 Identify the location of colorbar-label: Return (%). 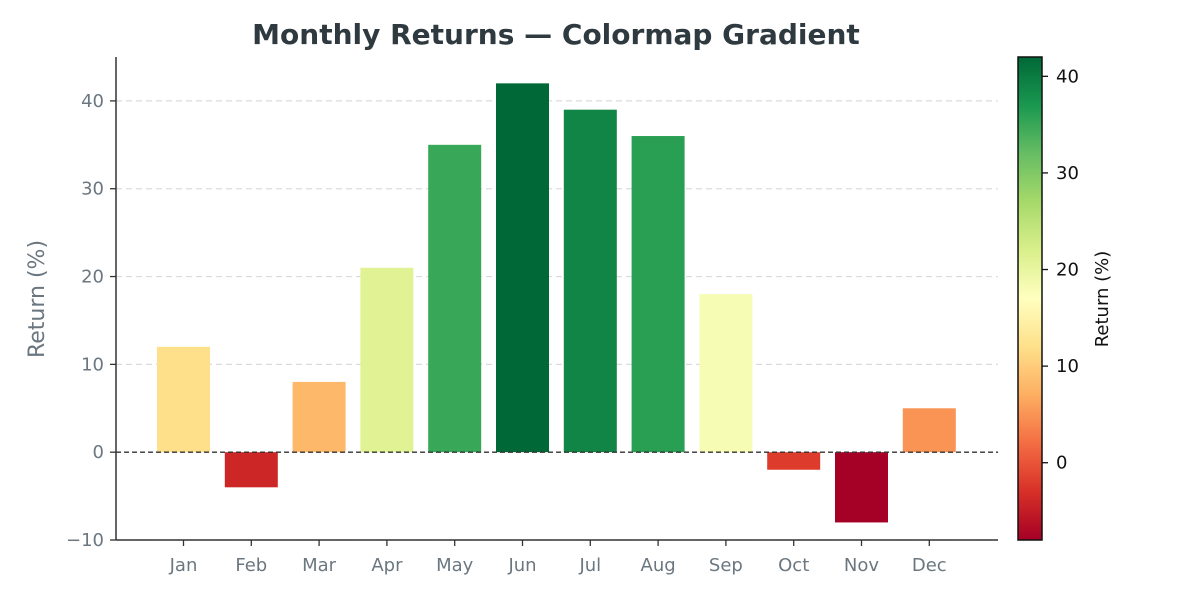
(1102, 299).